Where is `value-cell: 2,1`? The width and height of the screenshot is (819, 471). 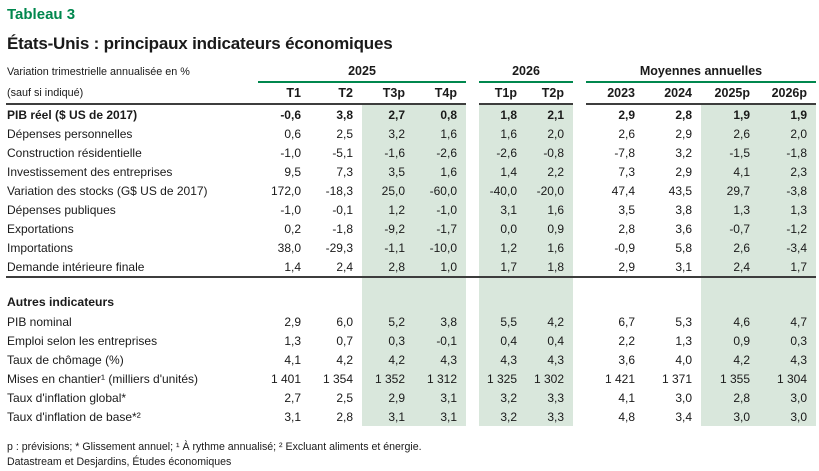 value-cell: 2,1 is located at coordinates (549, 114).